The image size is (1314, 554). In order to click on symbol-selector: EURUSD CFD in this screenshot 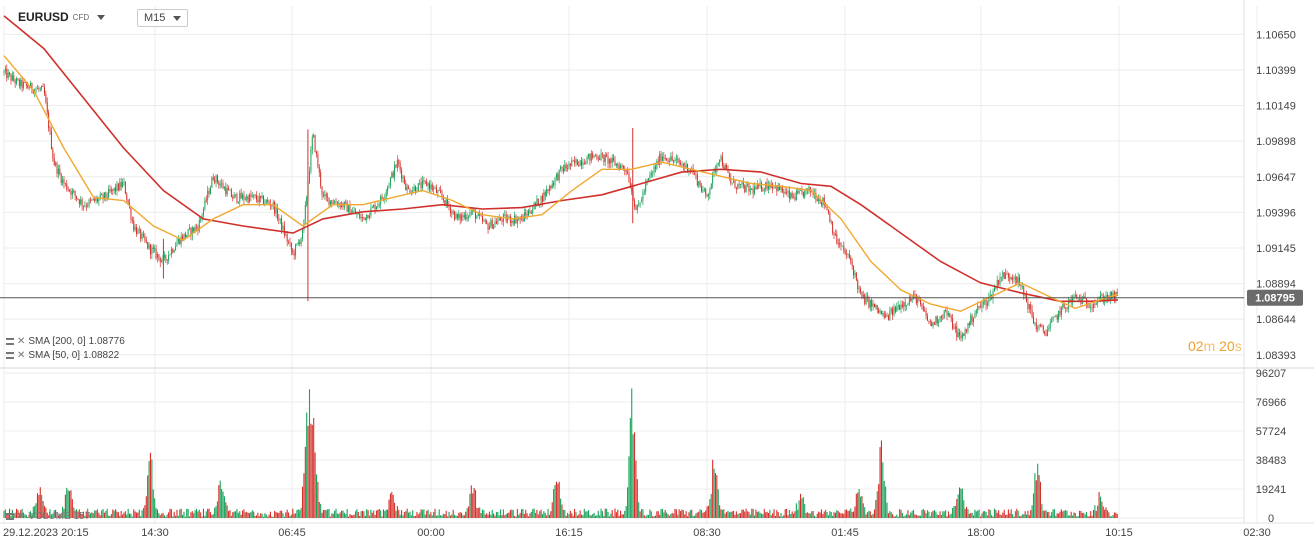, I will do `click(62, 17)`.